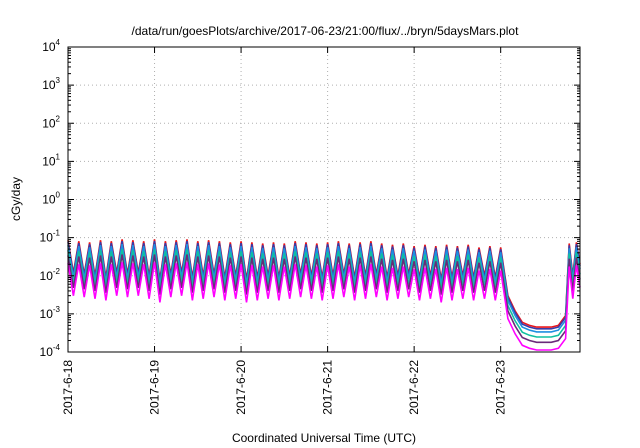  I want to click on y-tick-label: 10⁻³, so click(50, 313).